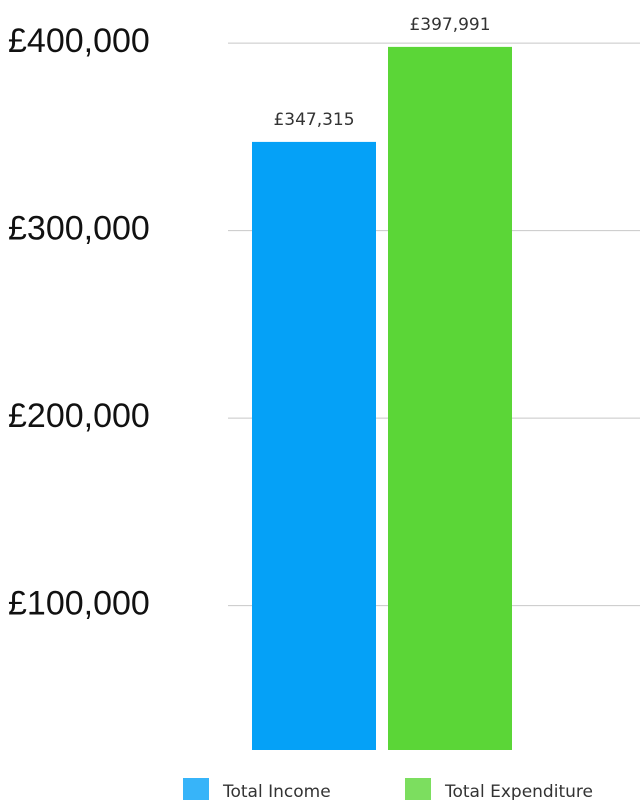  What do you see at coordinates (79, 229) in the screenshot?
I see `y-tick-label: £300,000` at bounding box center [79, 229].